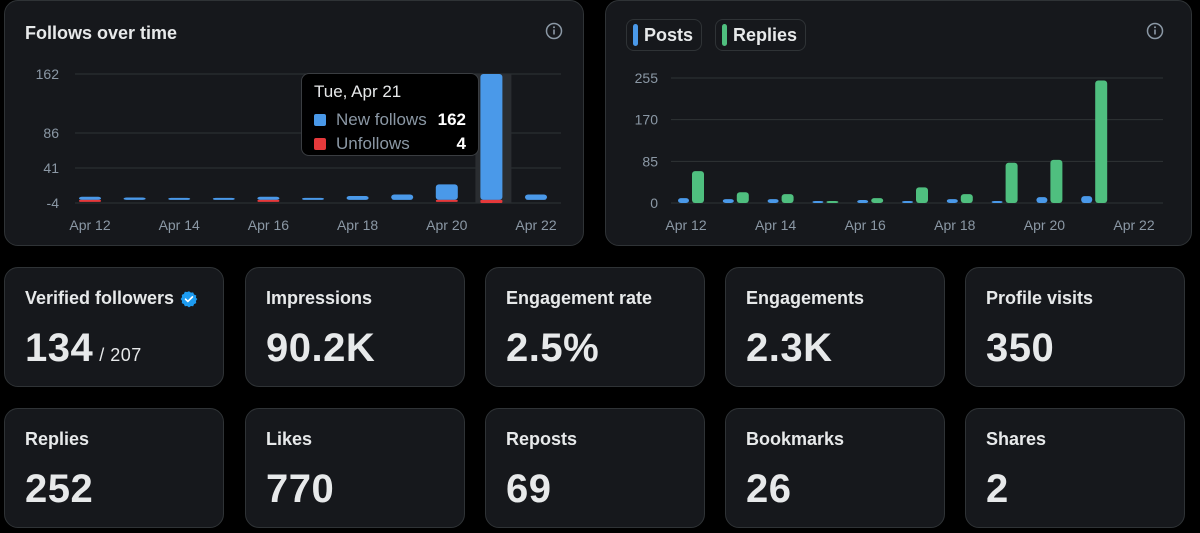 The height and width of the screenshot is (533, 1200). I want to click on stat-card-reposts: Reposts 69, so click(595, 468).